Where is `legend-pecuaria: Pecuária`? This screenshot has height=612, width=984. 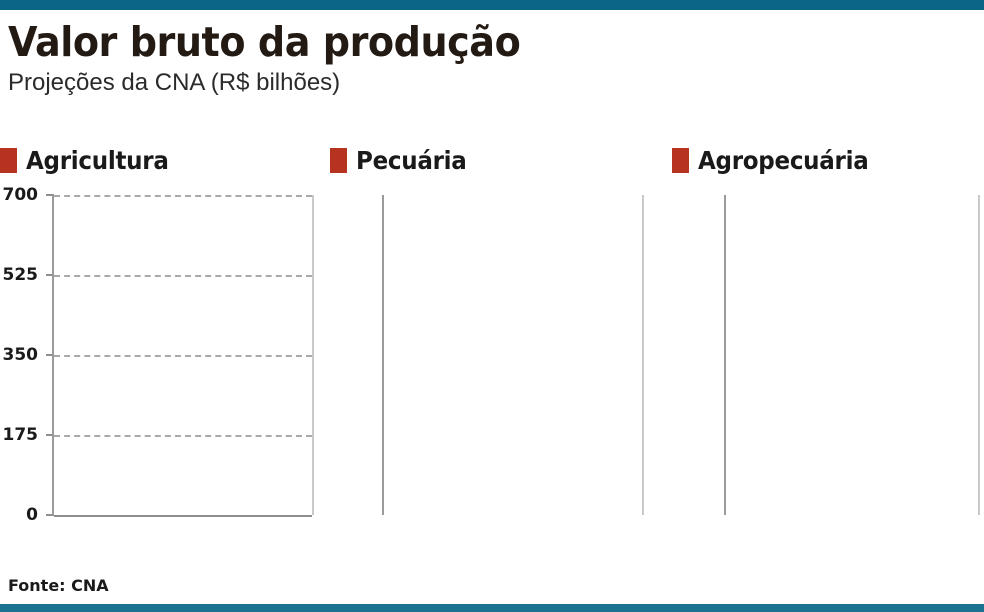 legend-pecuaria: Pecuária is located at coordinates (403, 160).